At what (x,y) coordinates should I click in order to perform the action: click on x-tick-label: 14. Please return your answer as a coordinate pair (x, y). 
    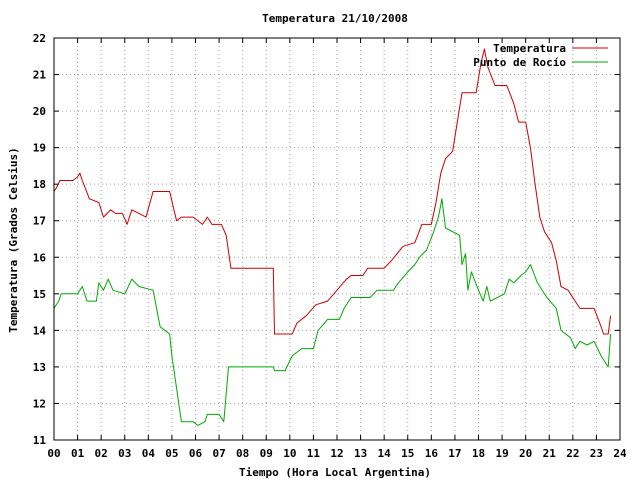
    Looking at the image, I should click on (385, 453).